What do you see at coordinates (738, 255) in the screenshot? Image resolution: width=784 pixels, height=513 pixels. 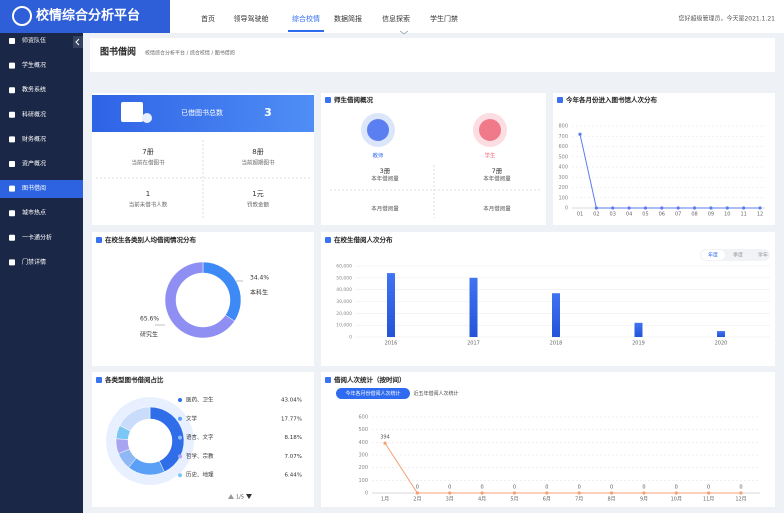 I see `tab: 季度` at bounding box center [738, 255].